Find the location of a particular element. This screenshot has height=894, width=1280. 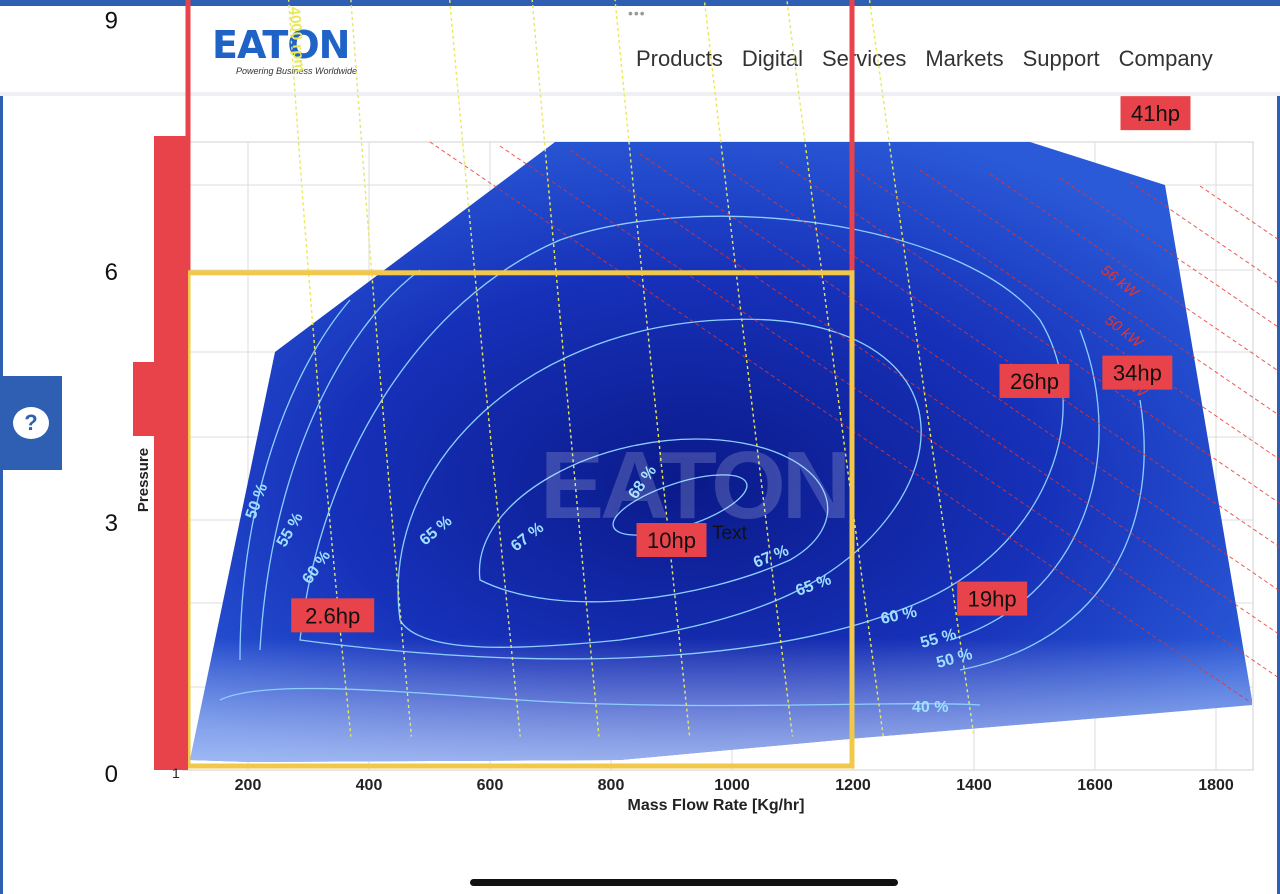

eff-label: 40 % is located at coordinates (930, 707).